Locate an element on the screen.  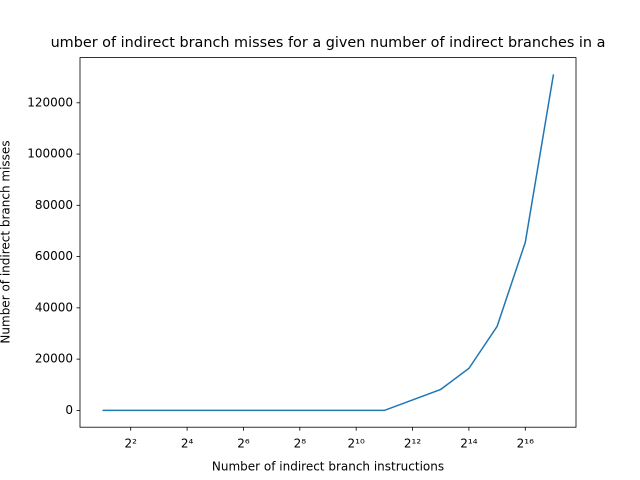
y-tick-label: 80000 is located at coordinates (54, 205).